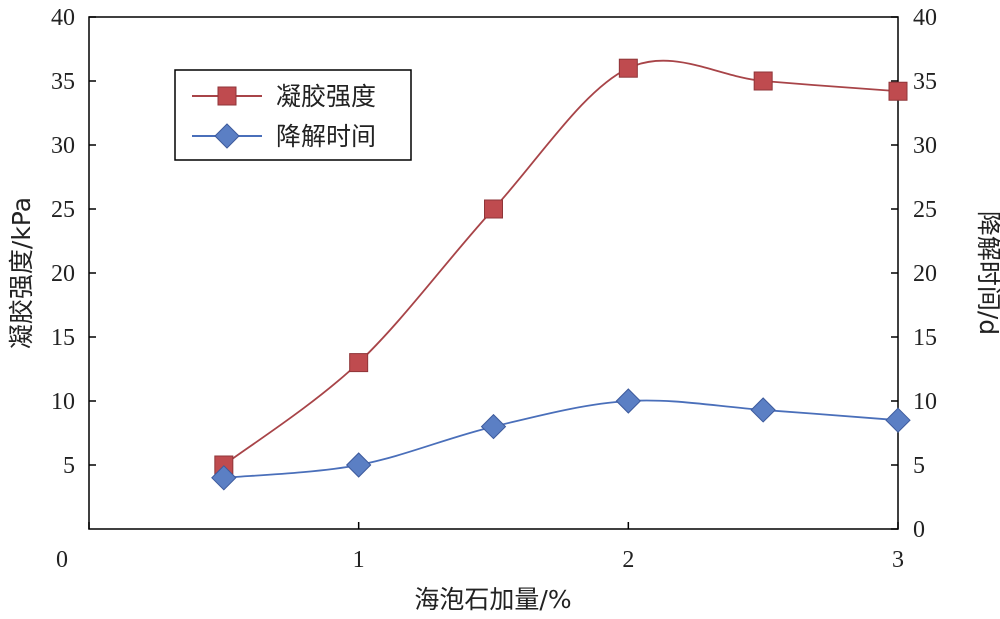  I want to click on y-right-tick-label: 15, so click(925, 338).